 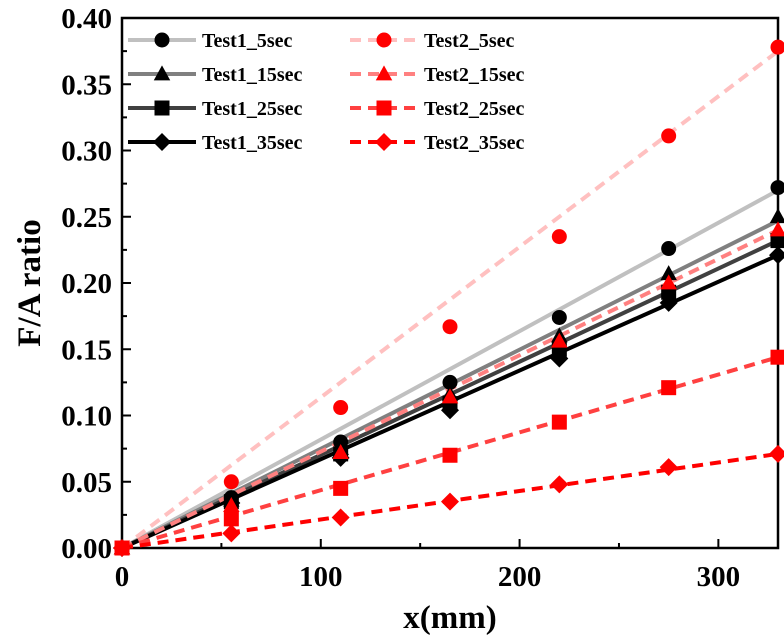 What do you see at coordinates (252, 143) in the screenshot?
I see `legend-label: Test1_35sec` at bounding box center [252, 143].